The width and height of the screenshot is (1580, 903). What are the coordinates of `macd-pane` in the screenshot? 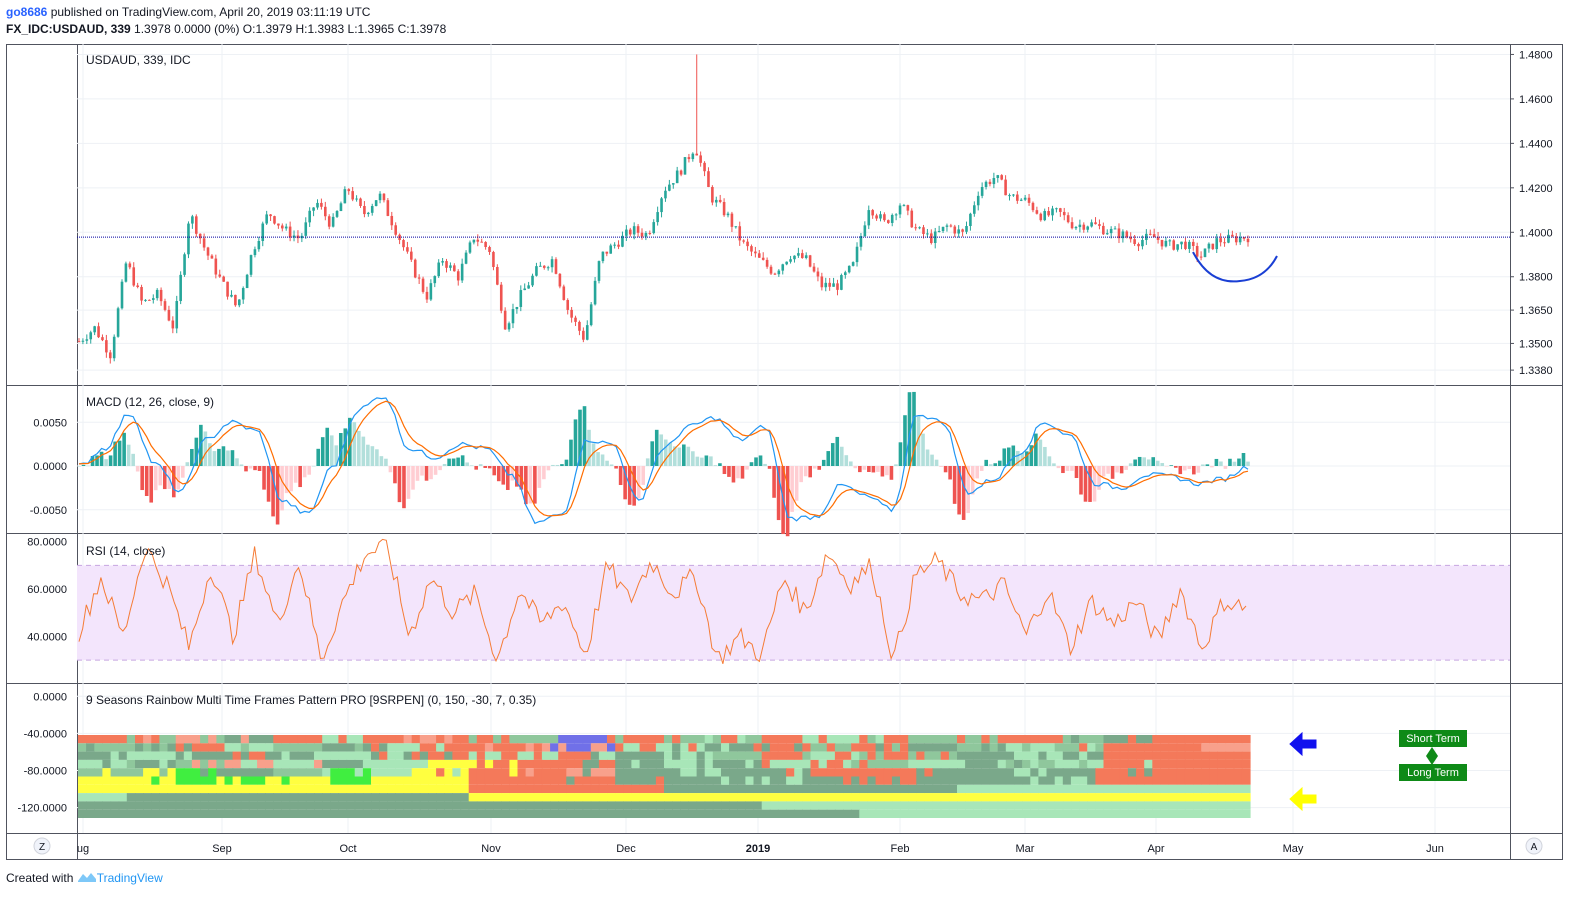 It's located at (663, 464).